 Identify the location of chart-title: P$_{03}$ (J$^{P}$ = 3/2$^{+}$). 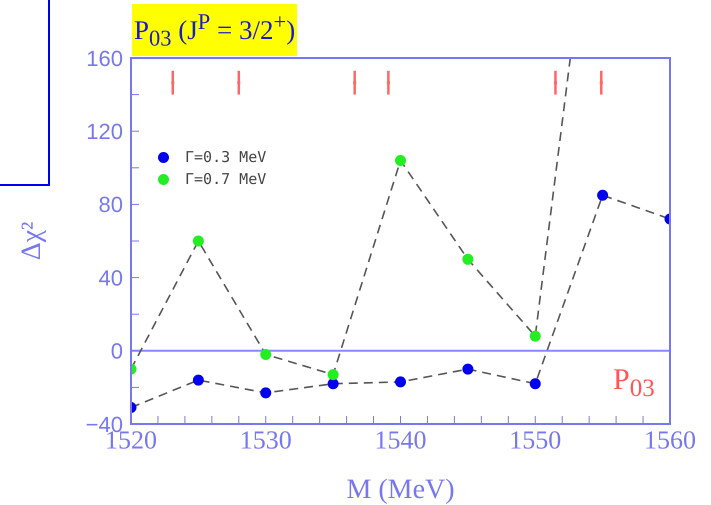
(215, 30).